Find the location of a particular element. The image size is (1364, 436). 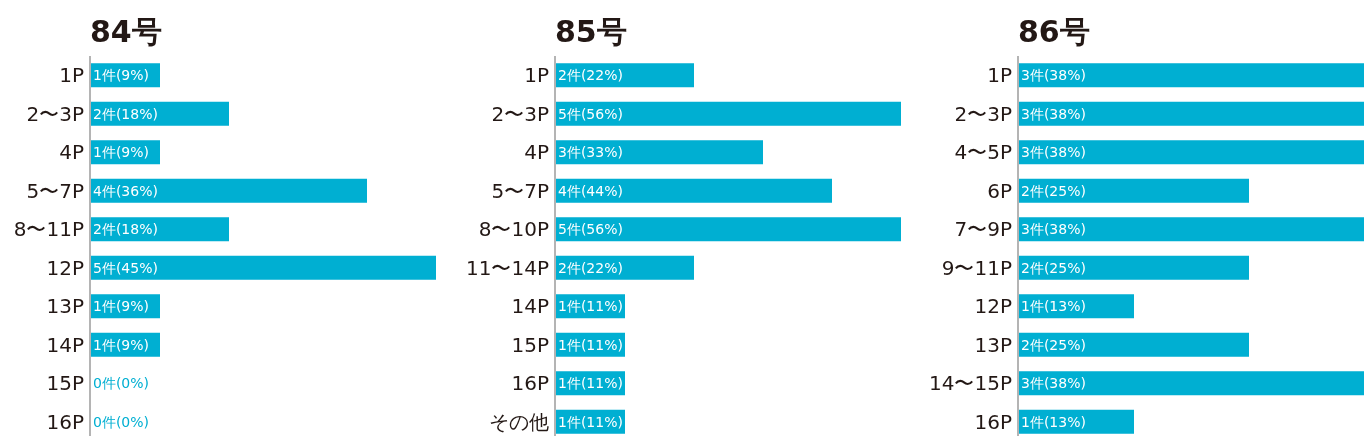

data-label: 4件(36%) is located at coordinates (125, 190).